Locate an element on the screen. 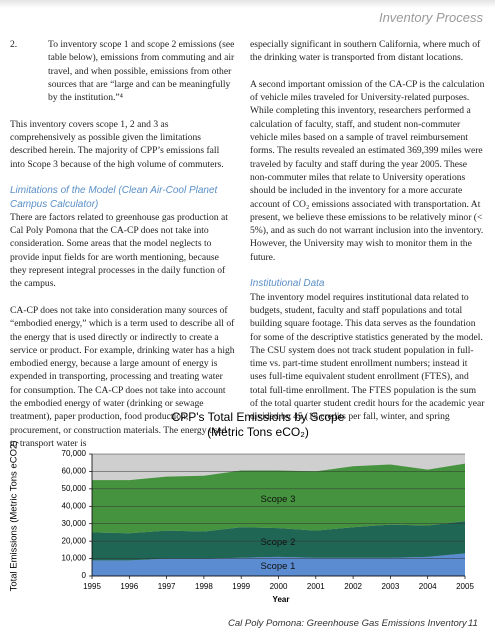  x-tick-label: 2000 is located at coordinates (279, 586).